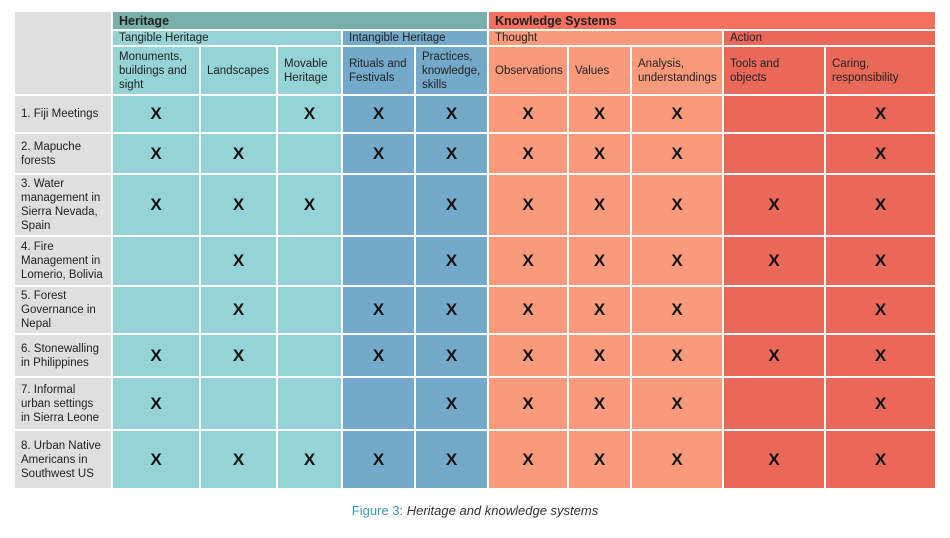  What do you see at coordinates (599, 70) in the screenshot?
I see `column-header: Values` at bounding box center [599, 70].